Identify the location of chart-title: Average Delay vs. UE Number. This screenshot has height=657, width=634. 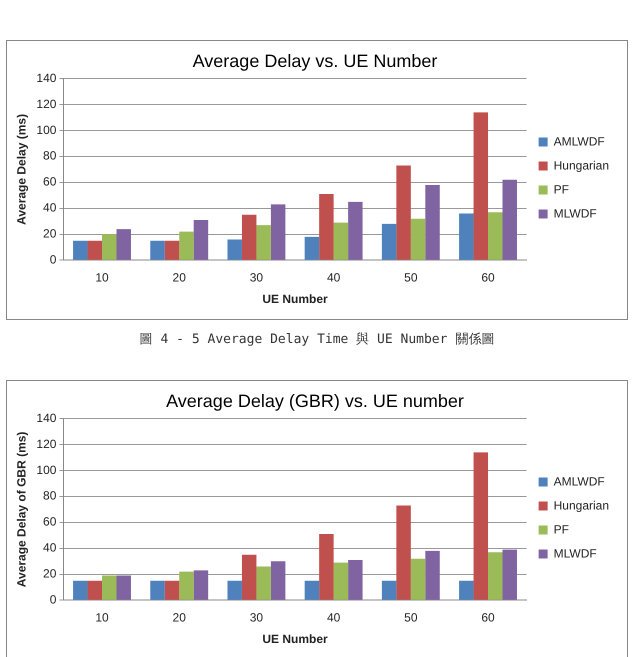
(315, 60).